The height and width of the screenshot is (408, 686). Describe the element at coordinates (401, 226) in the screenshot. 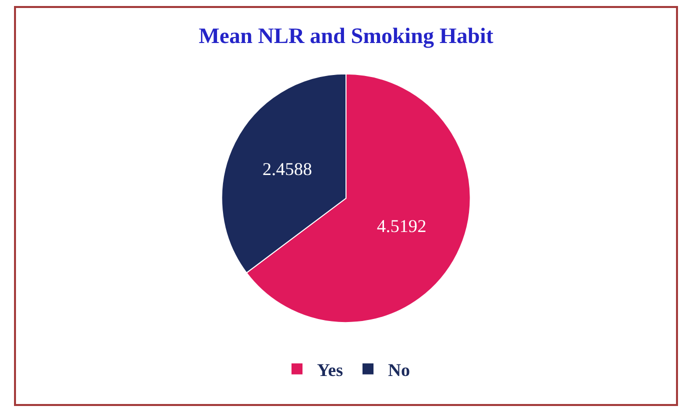

I see `data-label: 4.5192` at that location.